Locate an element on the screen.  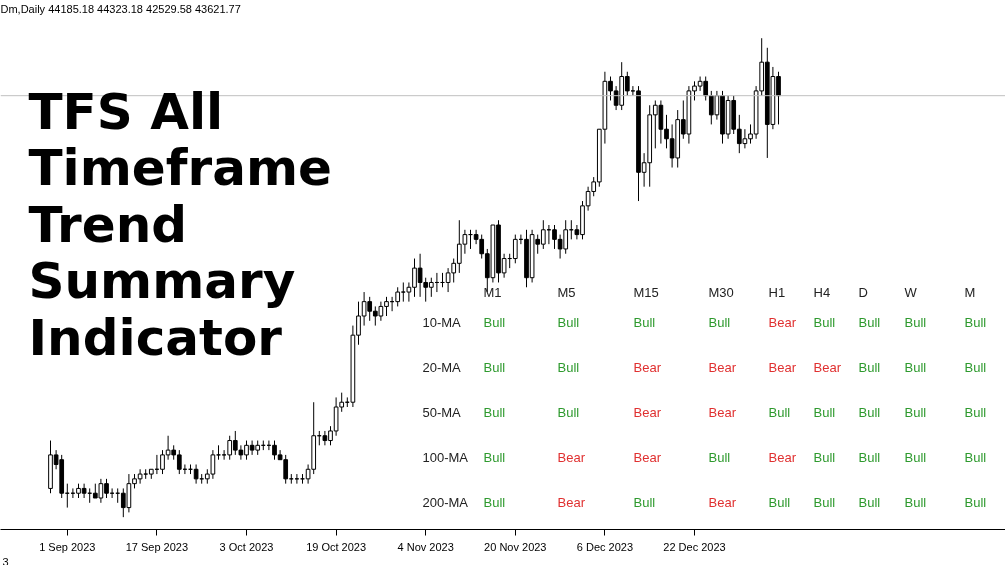
x-tick-label: 6 Dec 2023 is located at coordinates (605, 546).